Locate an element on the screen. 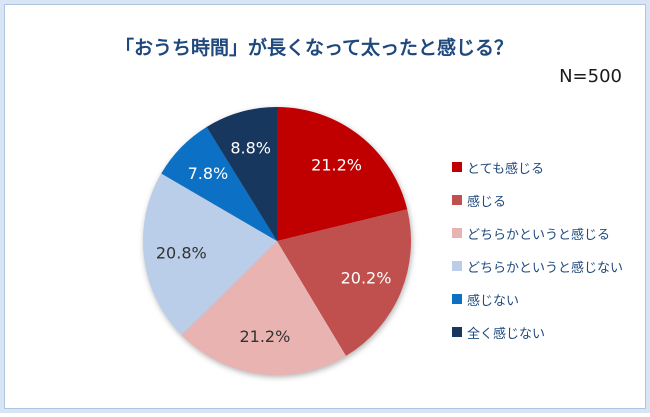  legend-item: どちらかというと感じる is located at coordinates (537, 233).